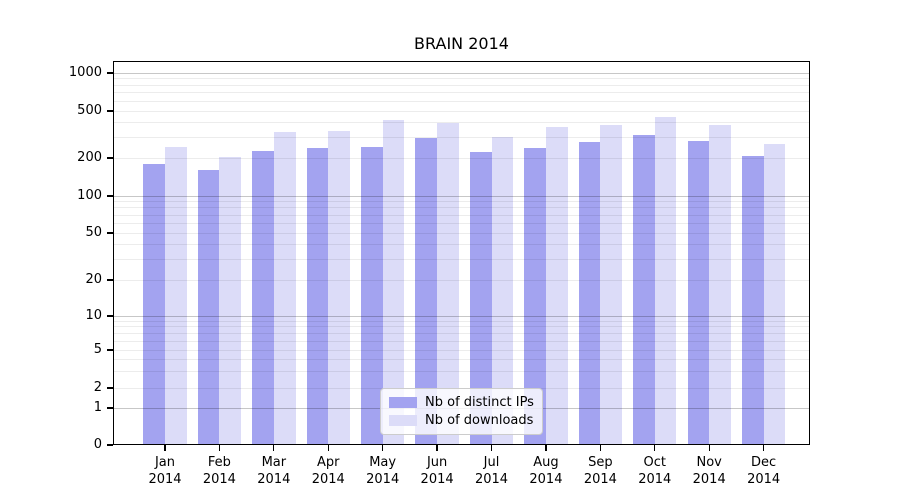  What do you see at coordinates (546, 462) in the screenshot?
I see `x-tick-month: Aug` at bounding box center [546, 462].